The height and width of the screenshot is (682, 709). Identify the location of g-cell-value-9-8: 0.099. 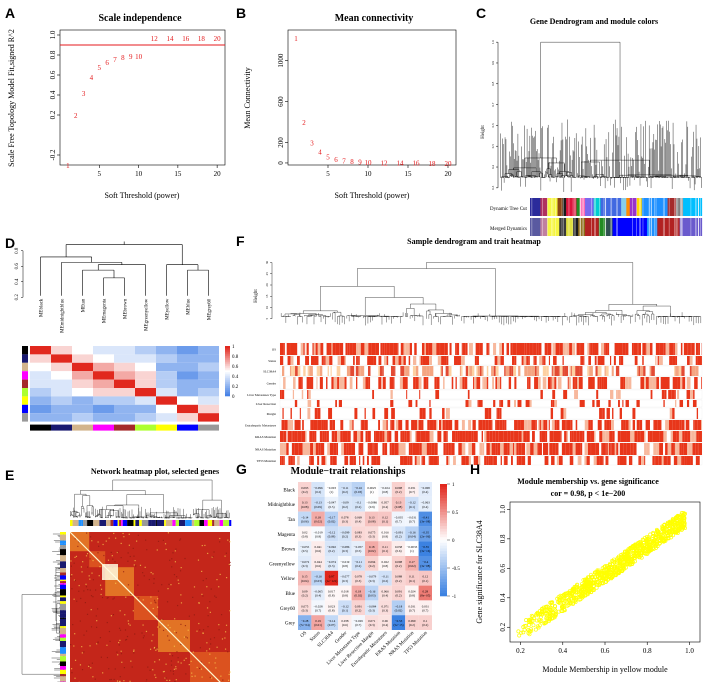
(412, 621).